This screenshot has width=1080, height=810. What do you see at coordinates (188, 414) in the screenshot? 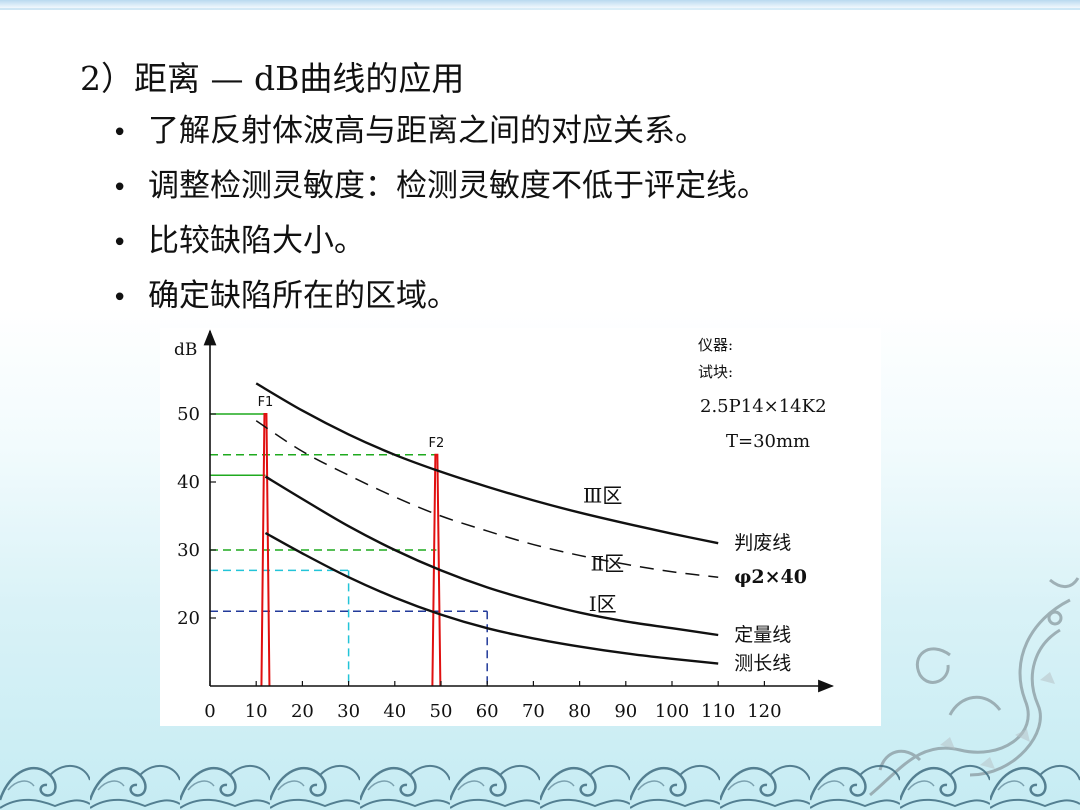
I see `y-tick-label: 50` at bounding box center [188, 414].